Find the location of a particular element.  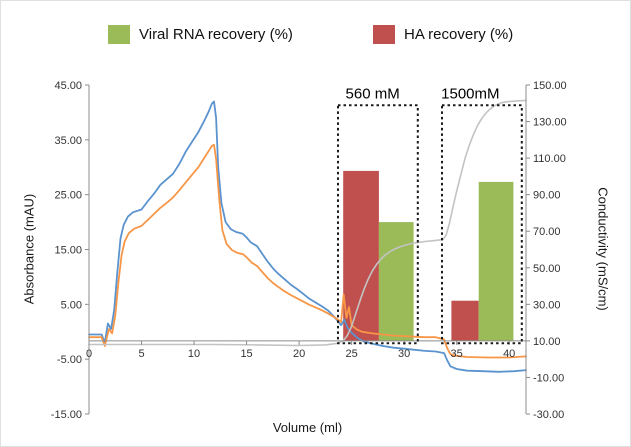

right-tick-label: 50.00 is located at coordinates (547, 269).